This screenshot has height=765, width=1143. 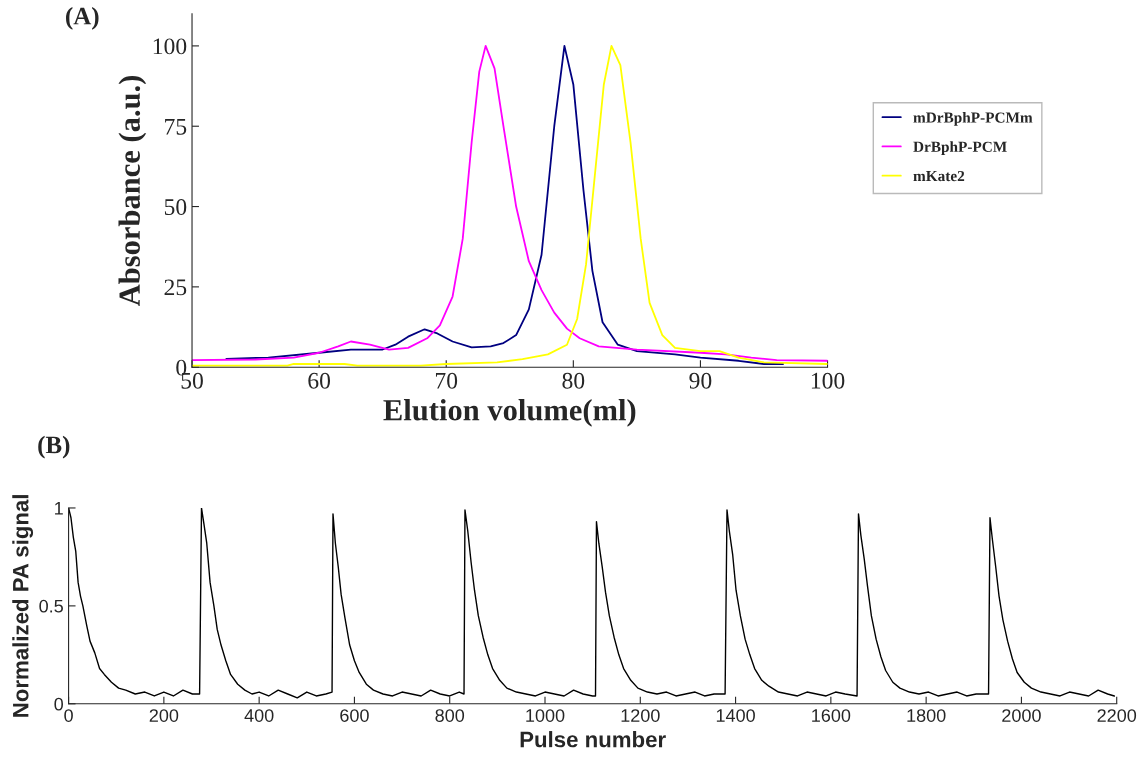 I want to click on y-tick-label: 0.5, so click(x=51, y=606).